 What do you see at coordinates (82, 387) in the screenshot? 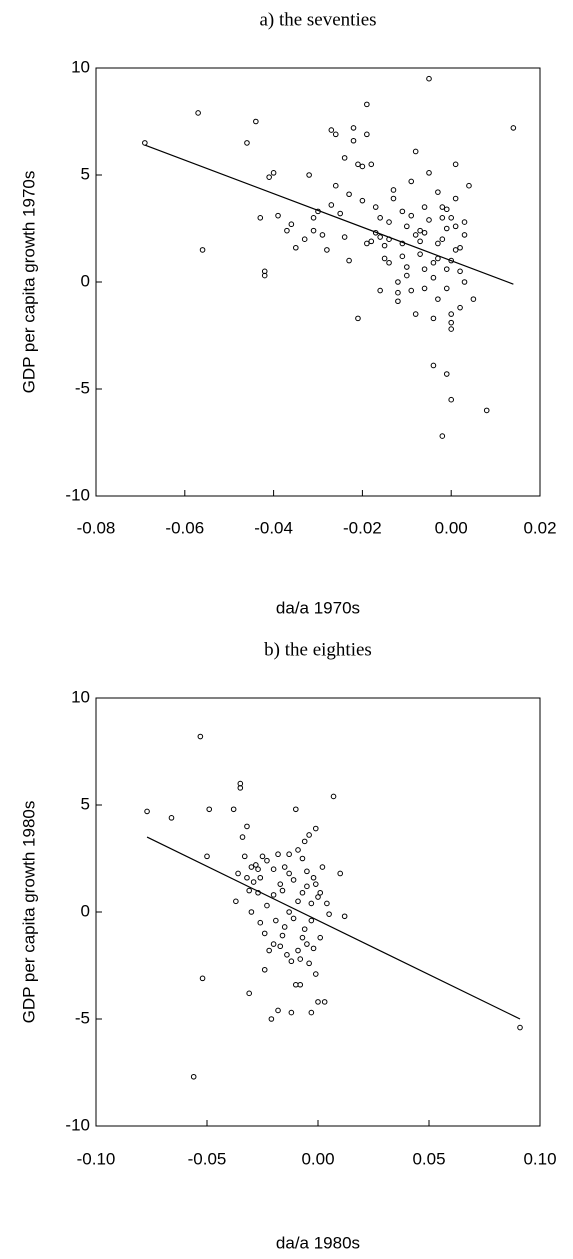
I see `chart-1-ytick-label: -5` at bounding box center [82, 387].